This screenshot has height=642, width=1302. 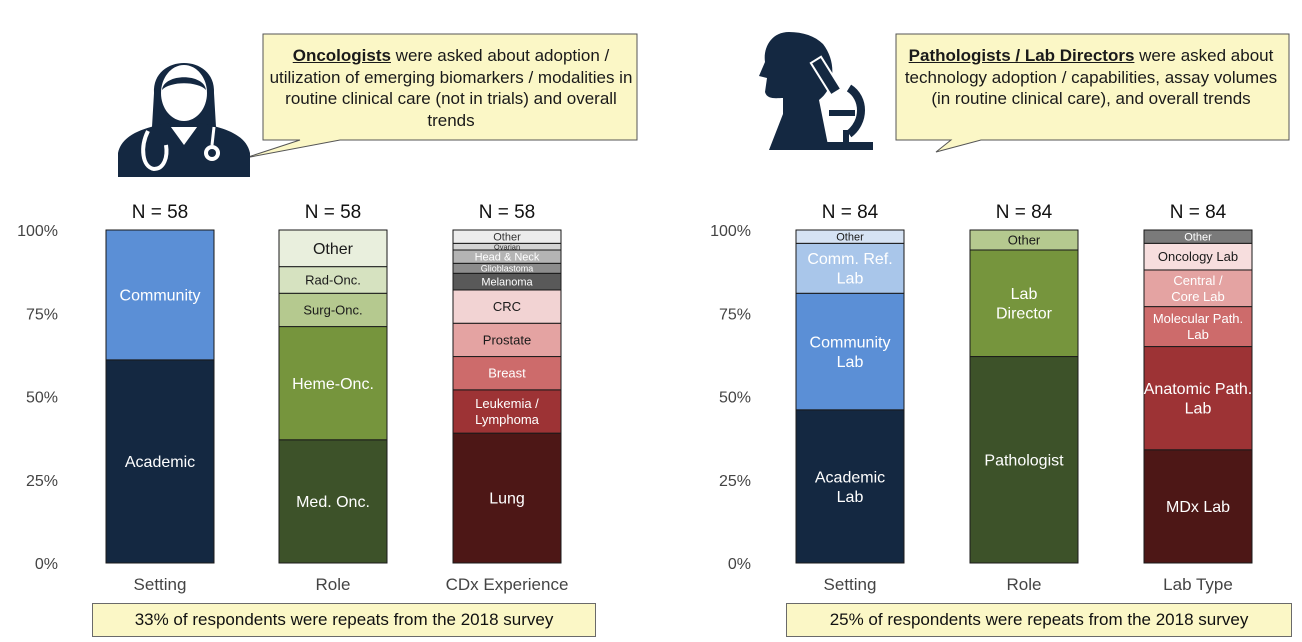 I want to click on segment-label: Central / Core Lab, so click(x=1197, y=288).